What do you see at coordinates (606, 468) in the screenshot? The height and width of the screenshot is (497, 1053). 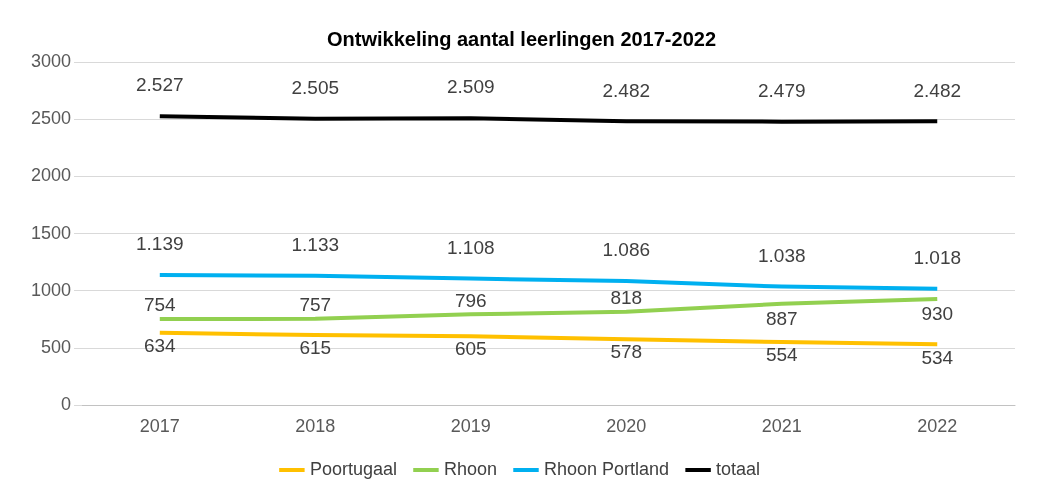 I see `legend-label: Rhoon Portland` at bounding box center [606, 468].